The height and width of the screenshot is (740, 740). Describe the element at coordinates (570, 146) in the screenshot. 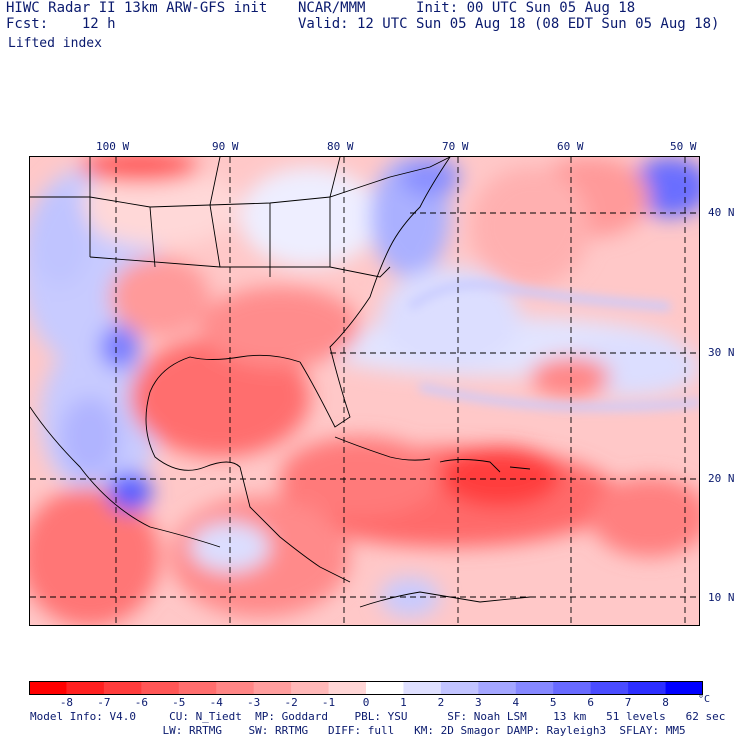

I see `lon-label-60w: 60 W` at that location.